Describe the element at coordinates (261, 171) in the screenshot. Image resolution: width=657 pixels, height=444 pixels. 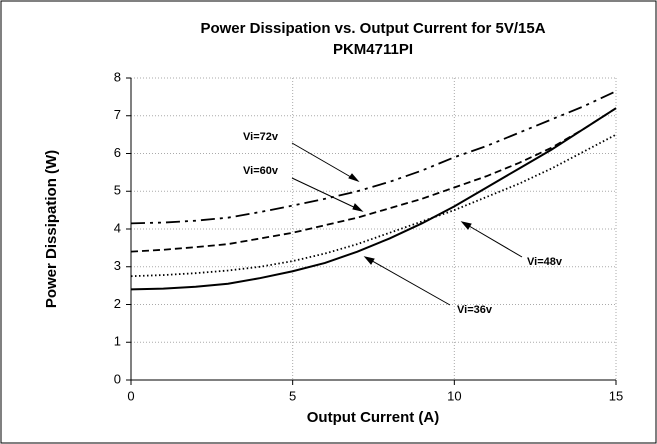
I see `series-label: Vi=60v` at that location.